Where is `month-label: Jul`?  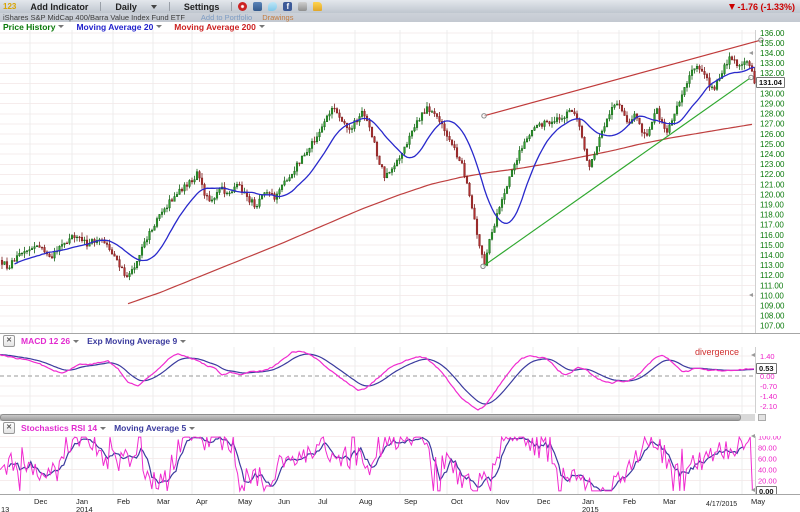
month-label: Jul is located at coordinates (323, 501).